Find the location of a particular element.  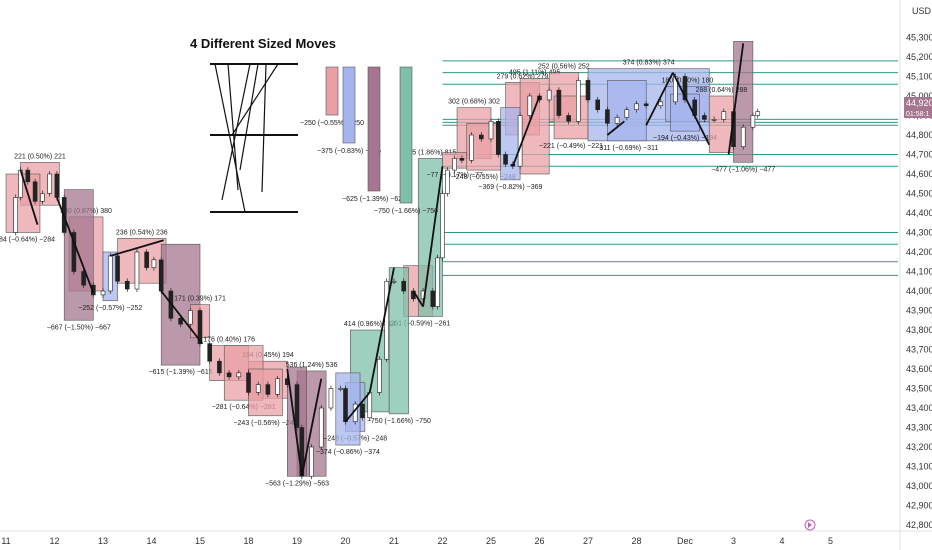

time-tick-label: 4 is located at coordinates (781, 541).